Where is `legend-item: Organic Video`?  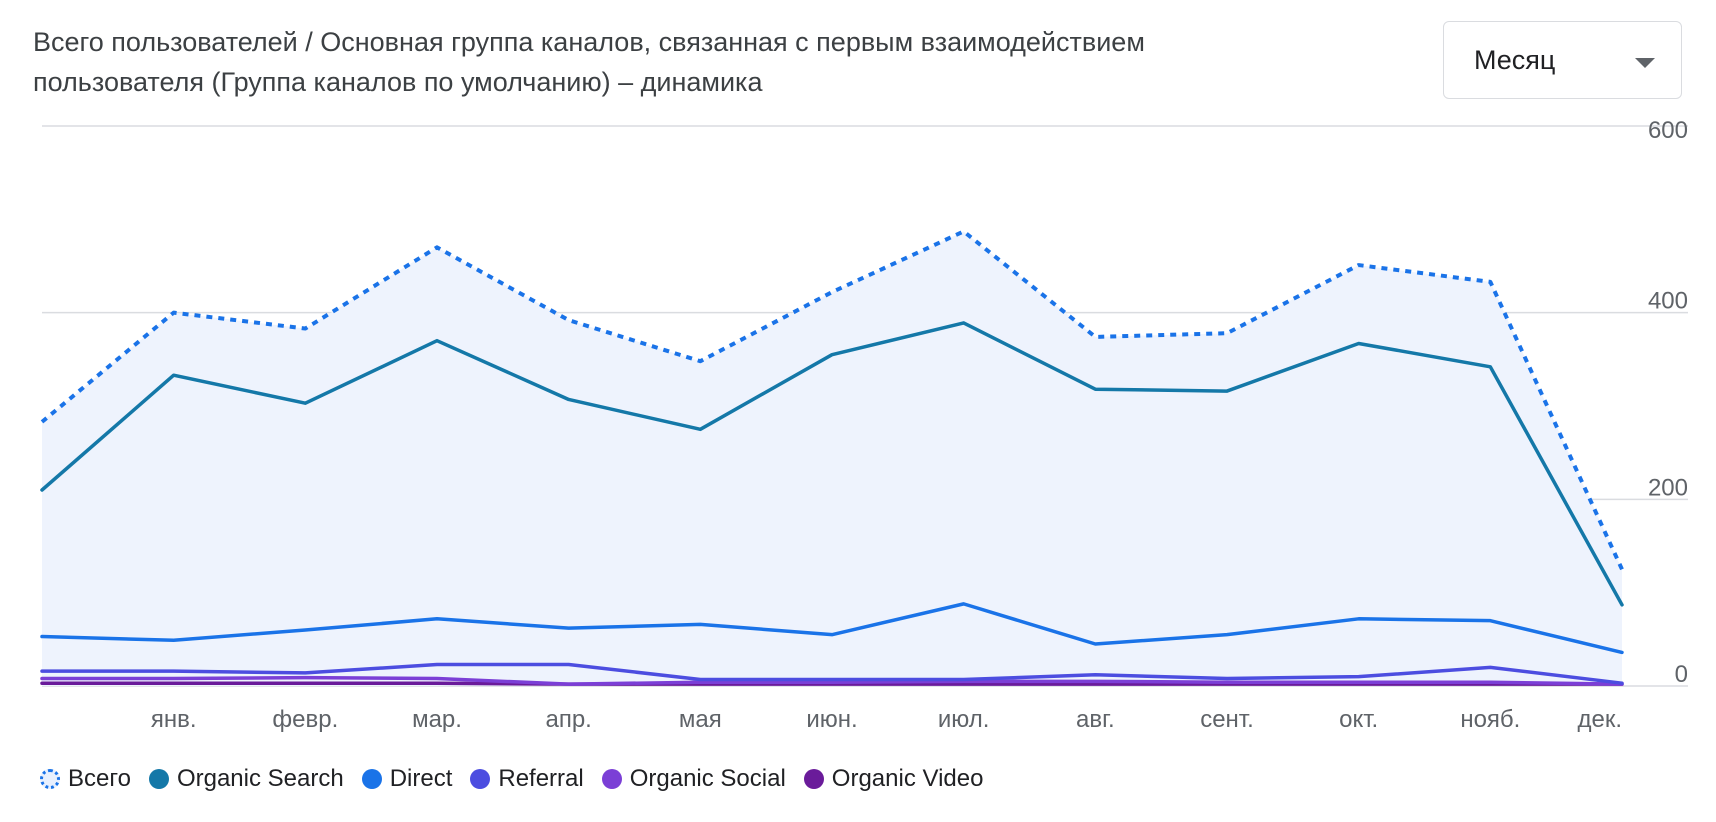 legend-item: Organic Video is located at coordinates (893, 779).